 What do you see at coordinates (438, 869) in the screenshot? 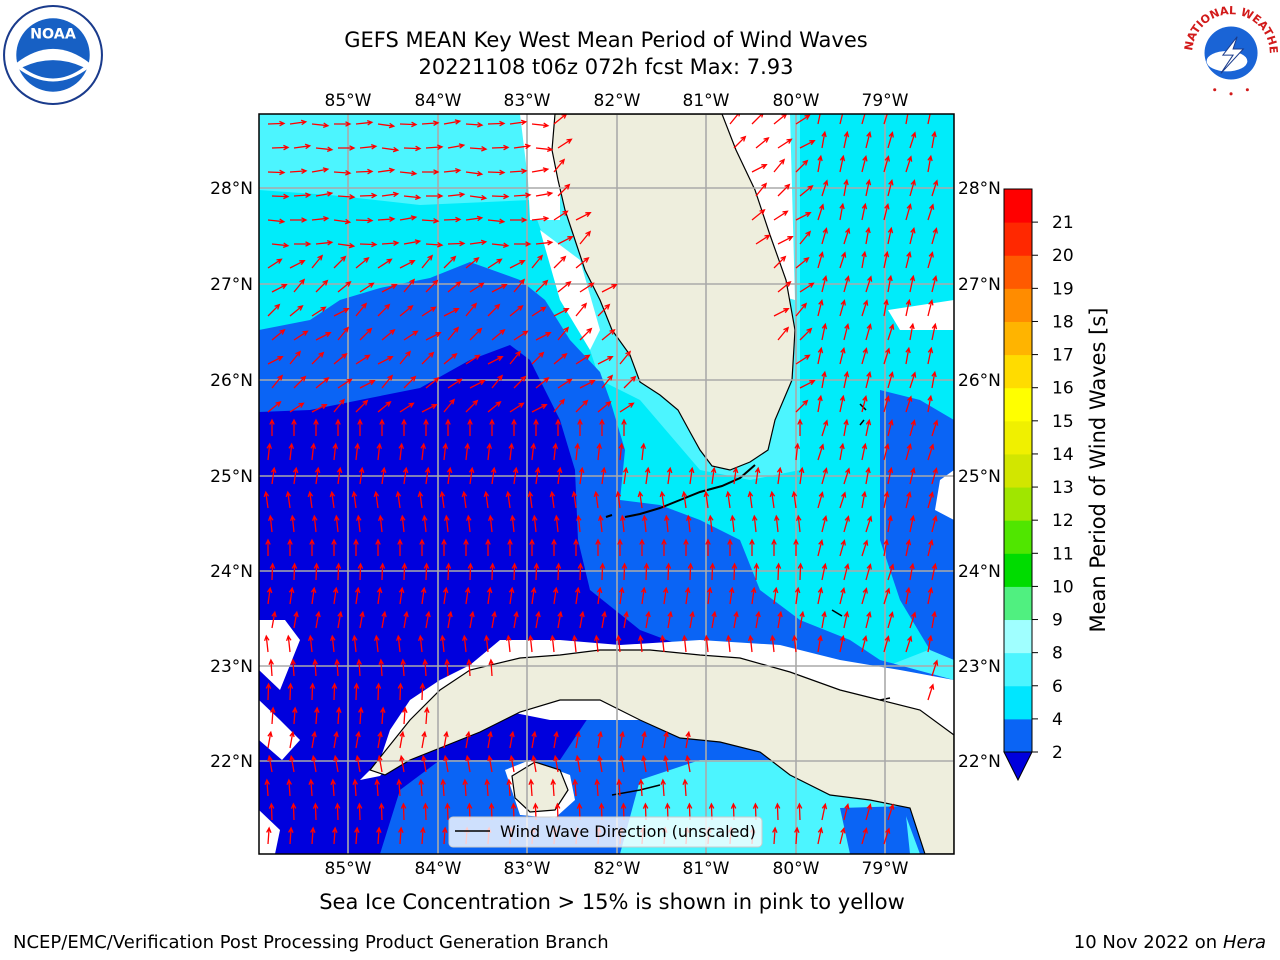
I see `lon-label: 84°W` at bounding box center [438, 869].